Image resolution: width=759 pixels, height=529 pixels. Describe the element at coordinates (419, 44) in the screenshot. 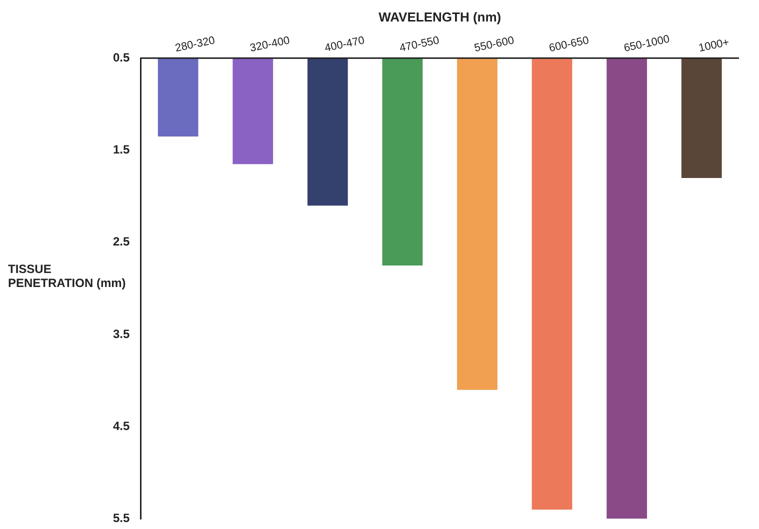

I see `x-tick-label: 470-550` at that location.